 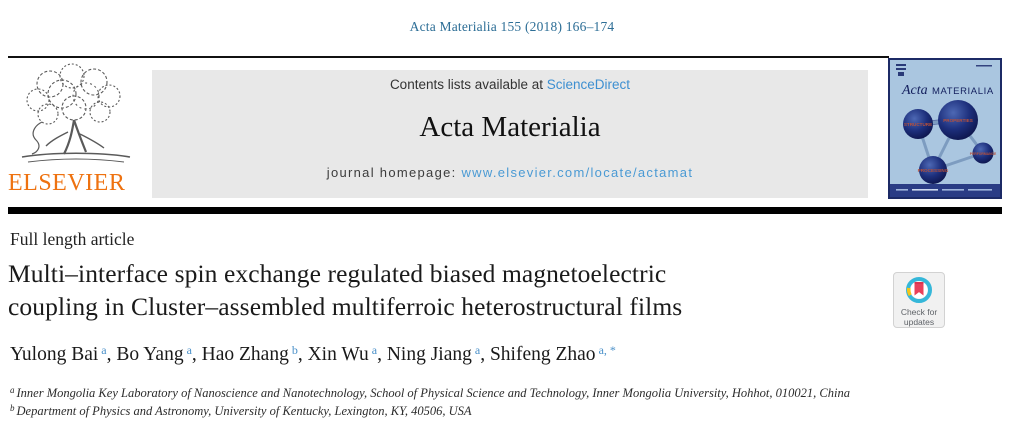 What do you see at coordinates (607, 350) in the screenshot?
I see `corresponding-author-sup: a, *` at bounding box center [607, 350].